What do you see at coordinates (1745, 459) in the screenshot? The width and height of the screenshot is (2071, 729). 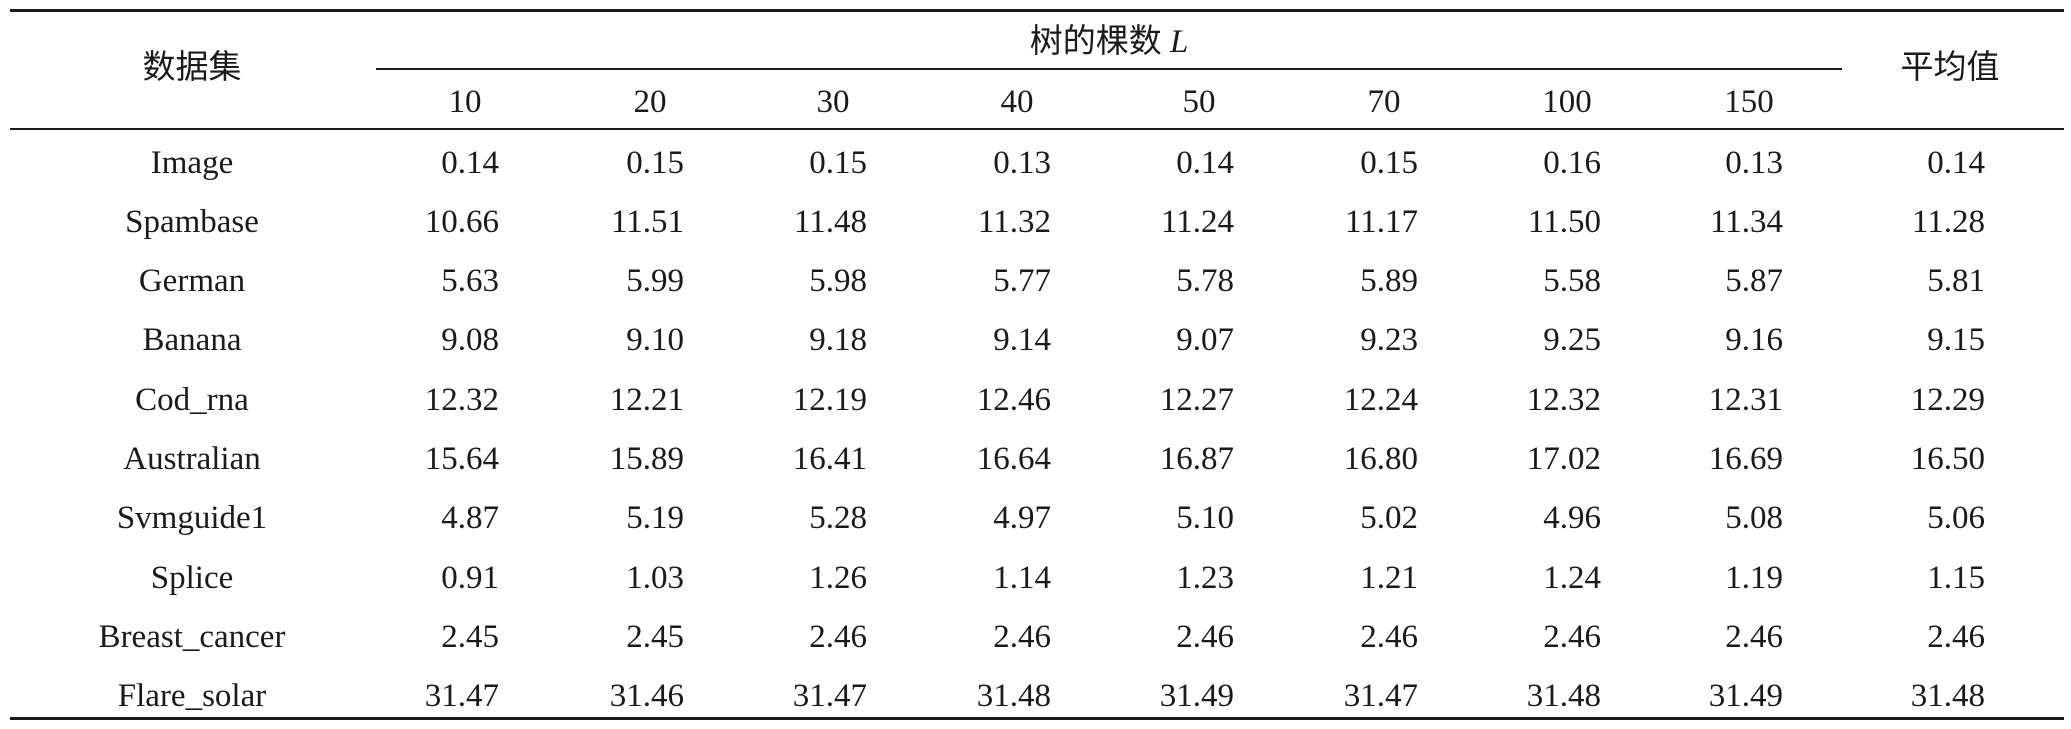 I see `value-cell: 16.69` at bounding box center [1745, 459].